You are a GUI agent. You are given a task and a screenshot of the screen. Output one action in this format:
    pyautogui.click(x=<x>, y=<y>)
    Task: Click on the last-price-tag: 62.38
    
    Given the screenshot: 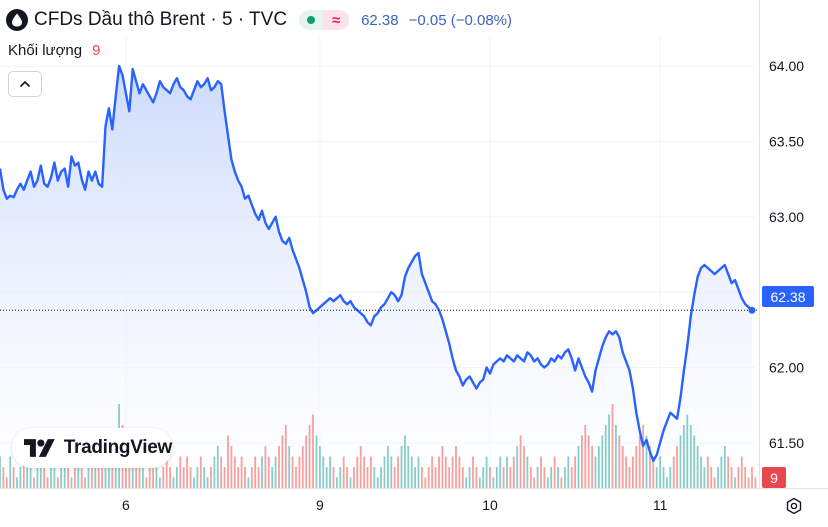 What is the action you would take?
    pyautogui.click(x=788, y=296)
    